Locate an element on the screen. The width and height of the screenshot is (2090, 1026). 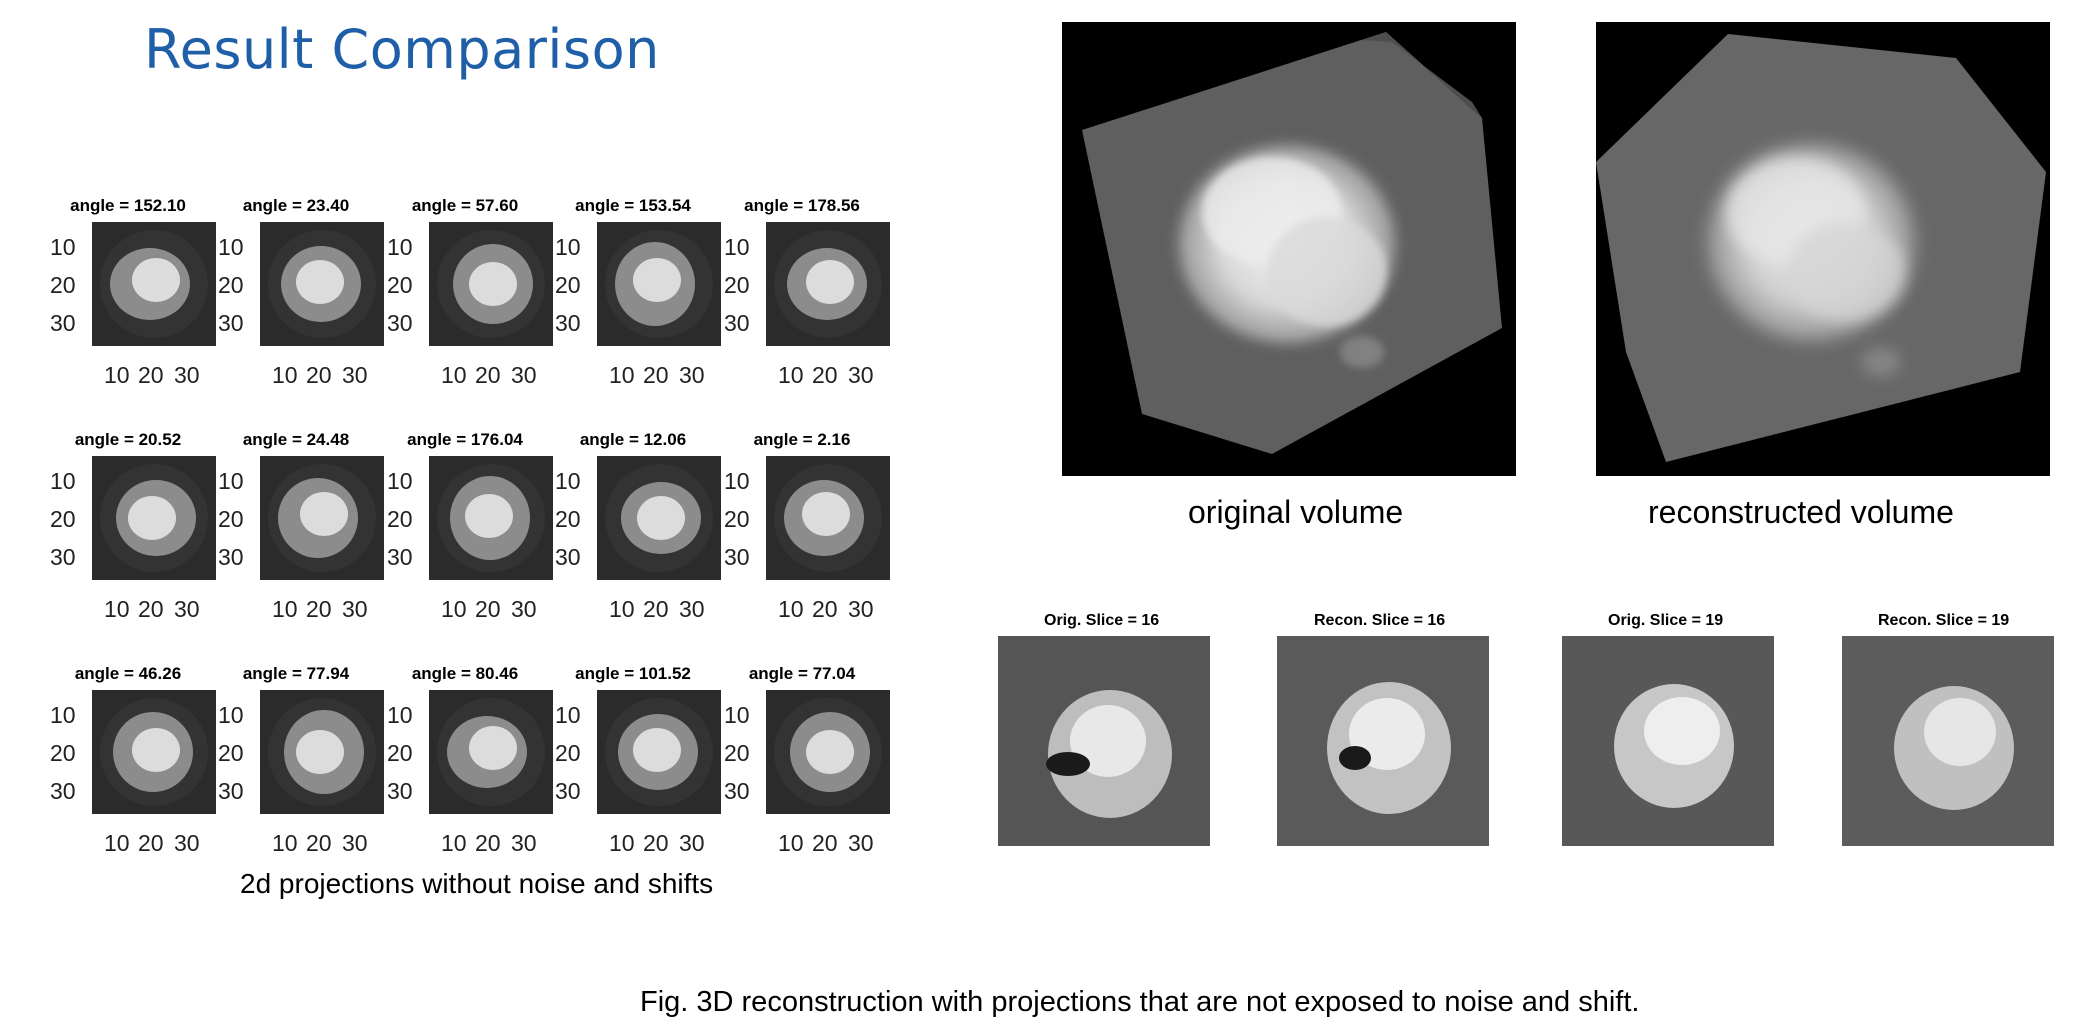
orig-slice-19-image is located at coordinates (1668, 741).